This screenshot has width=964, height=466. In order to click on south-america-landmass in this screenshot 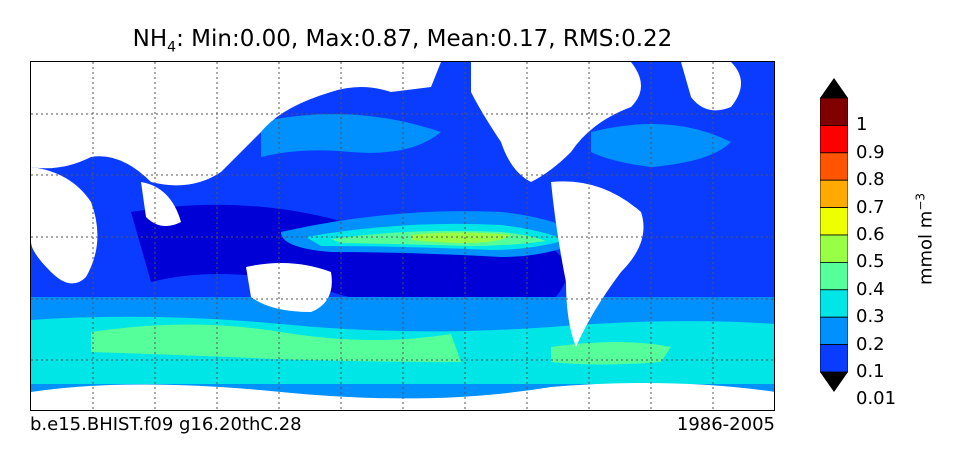, I will do `click(597, 264)`.